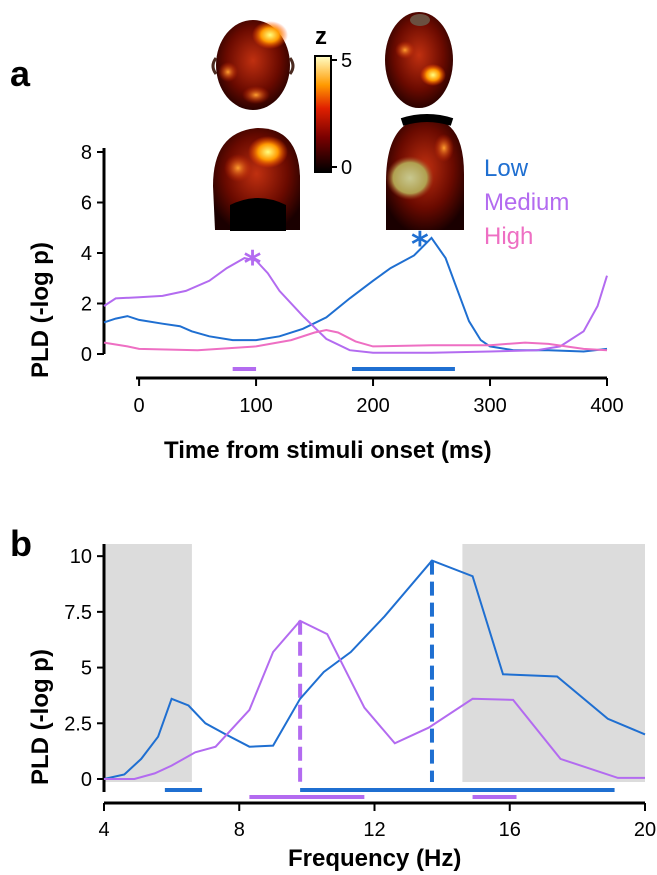  I want to click on panel-a-y-tick-label: 0, so click(86, 355).